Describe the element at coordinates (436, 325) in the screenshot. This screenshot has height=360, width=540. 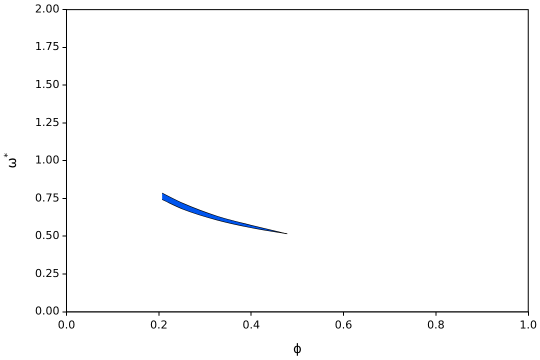
I see `x-tick-label: 0.8` at that location.